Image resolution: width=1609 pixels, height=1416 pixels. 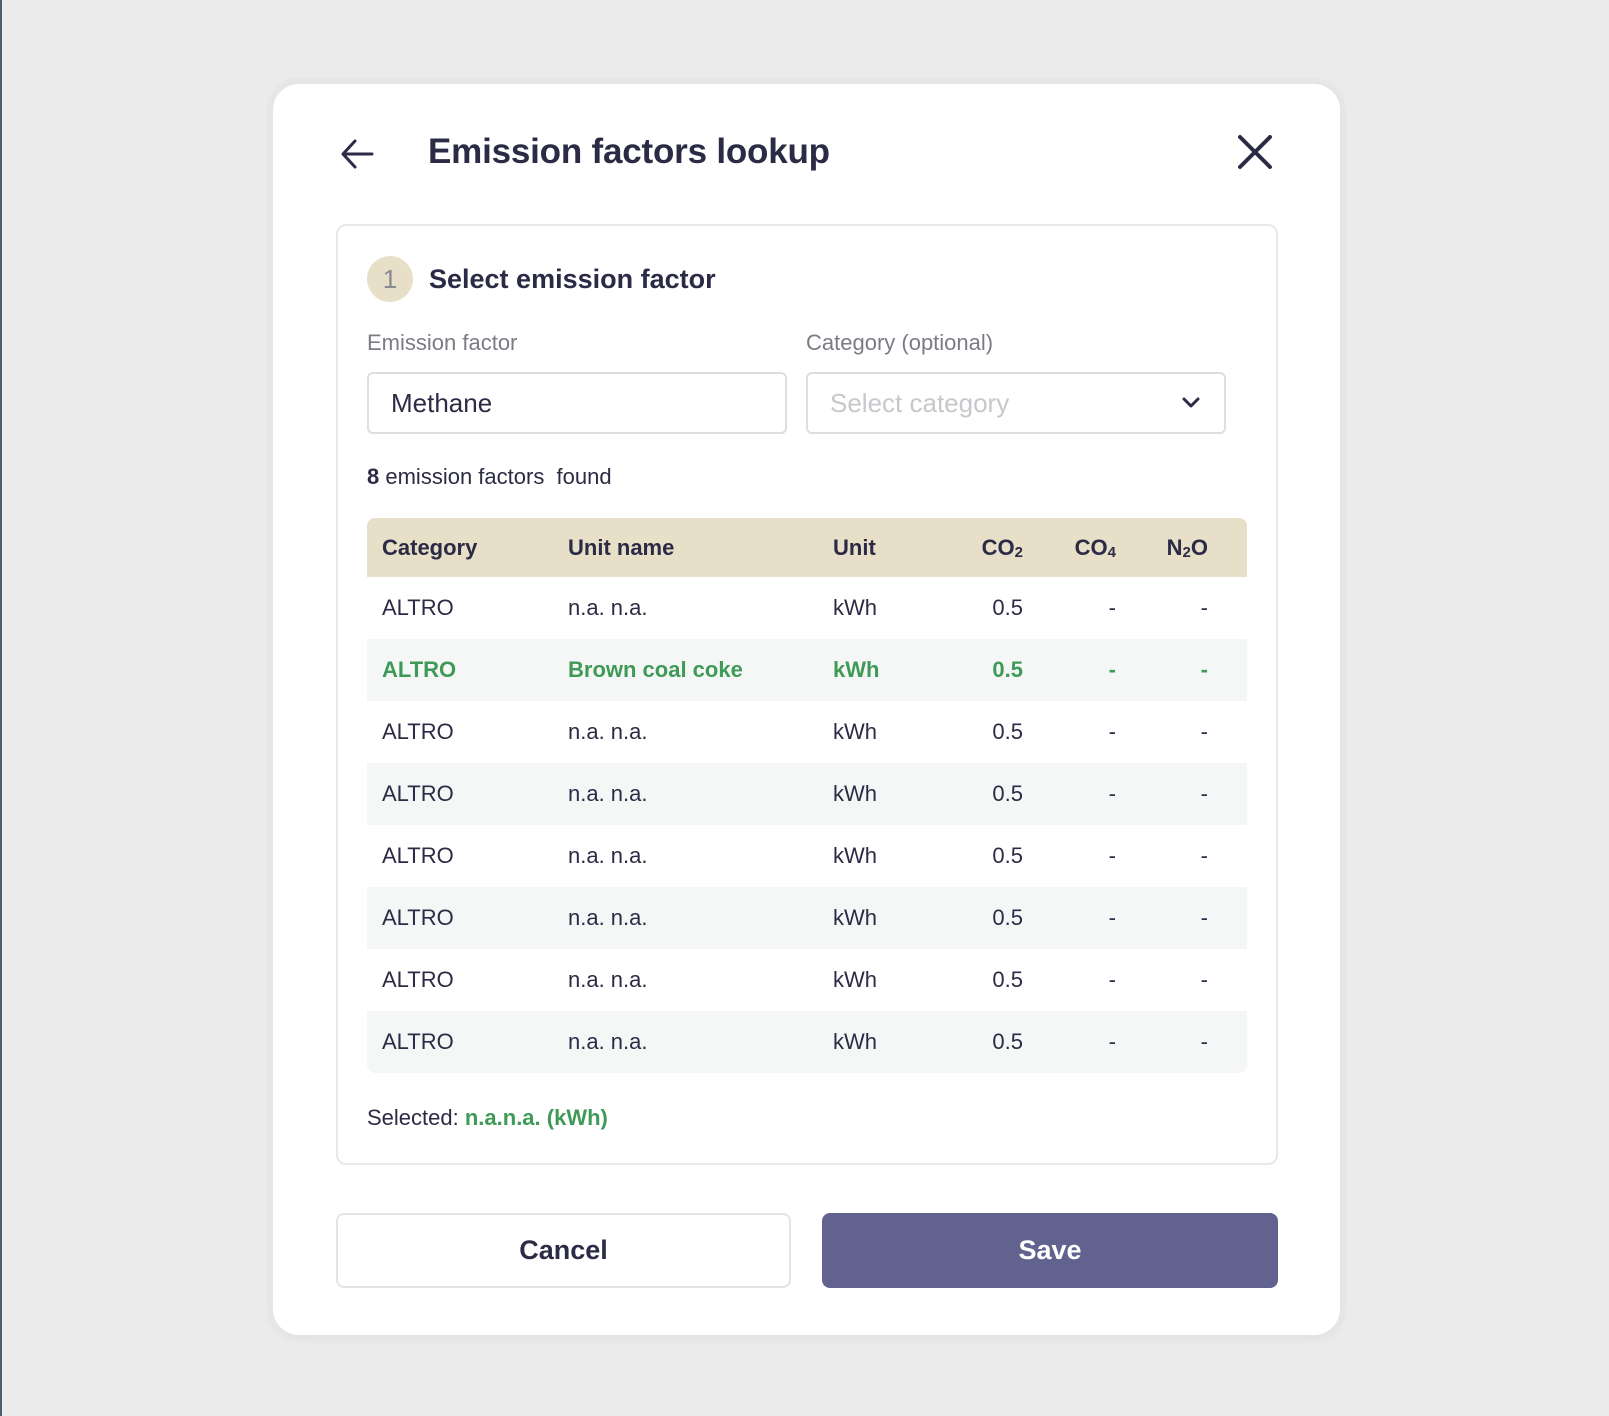 I want to click on co2-subscript: 2, so click(x=1018, y=552).